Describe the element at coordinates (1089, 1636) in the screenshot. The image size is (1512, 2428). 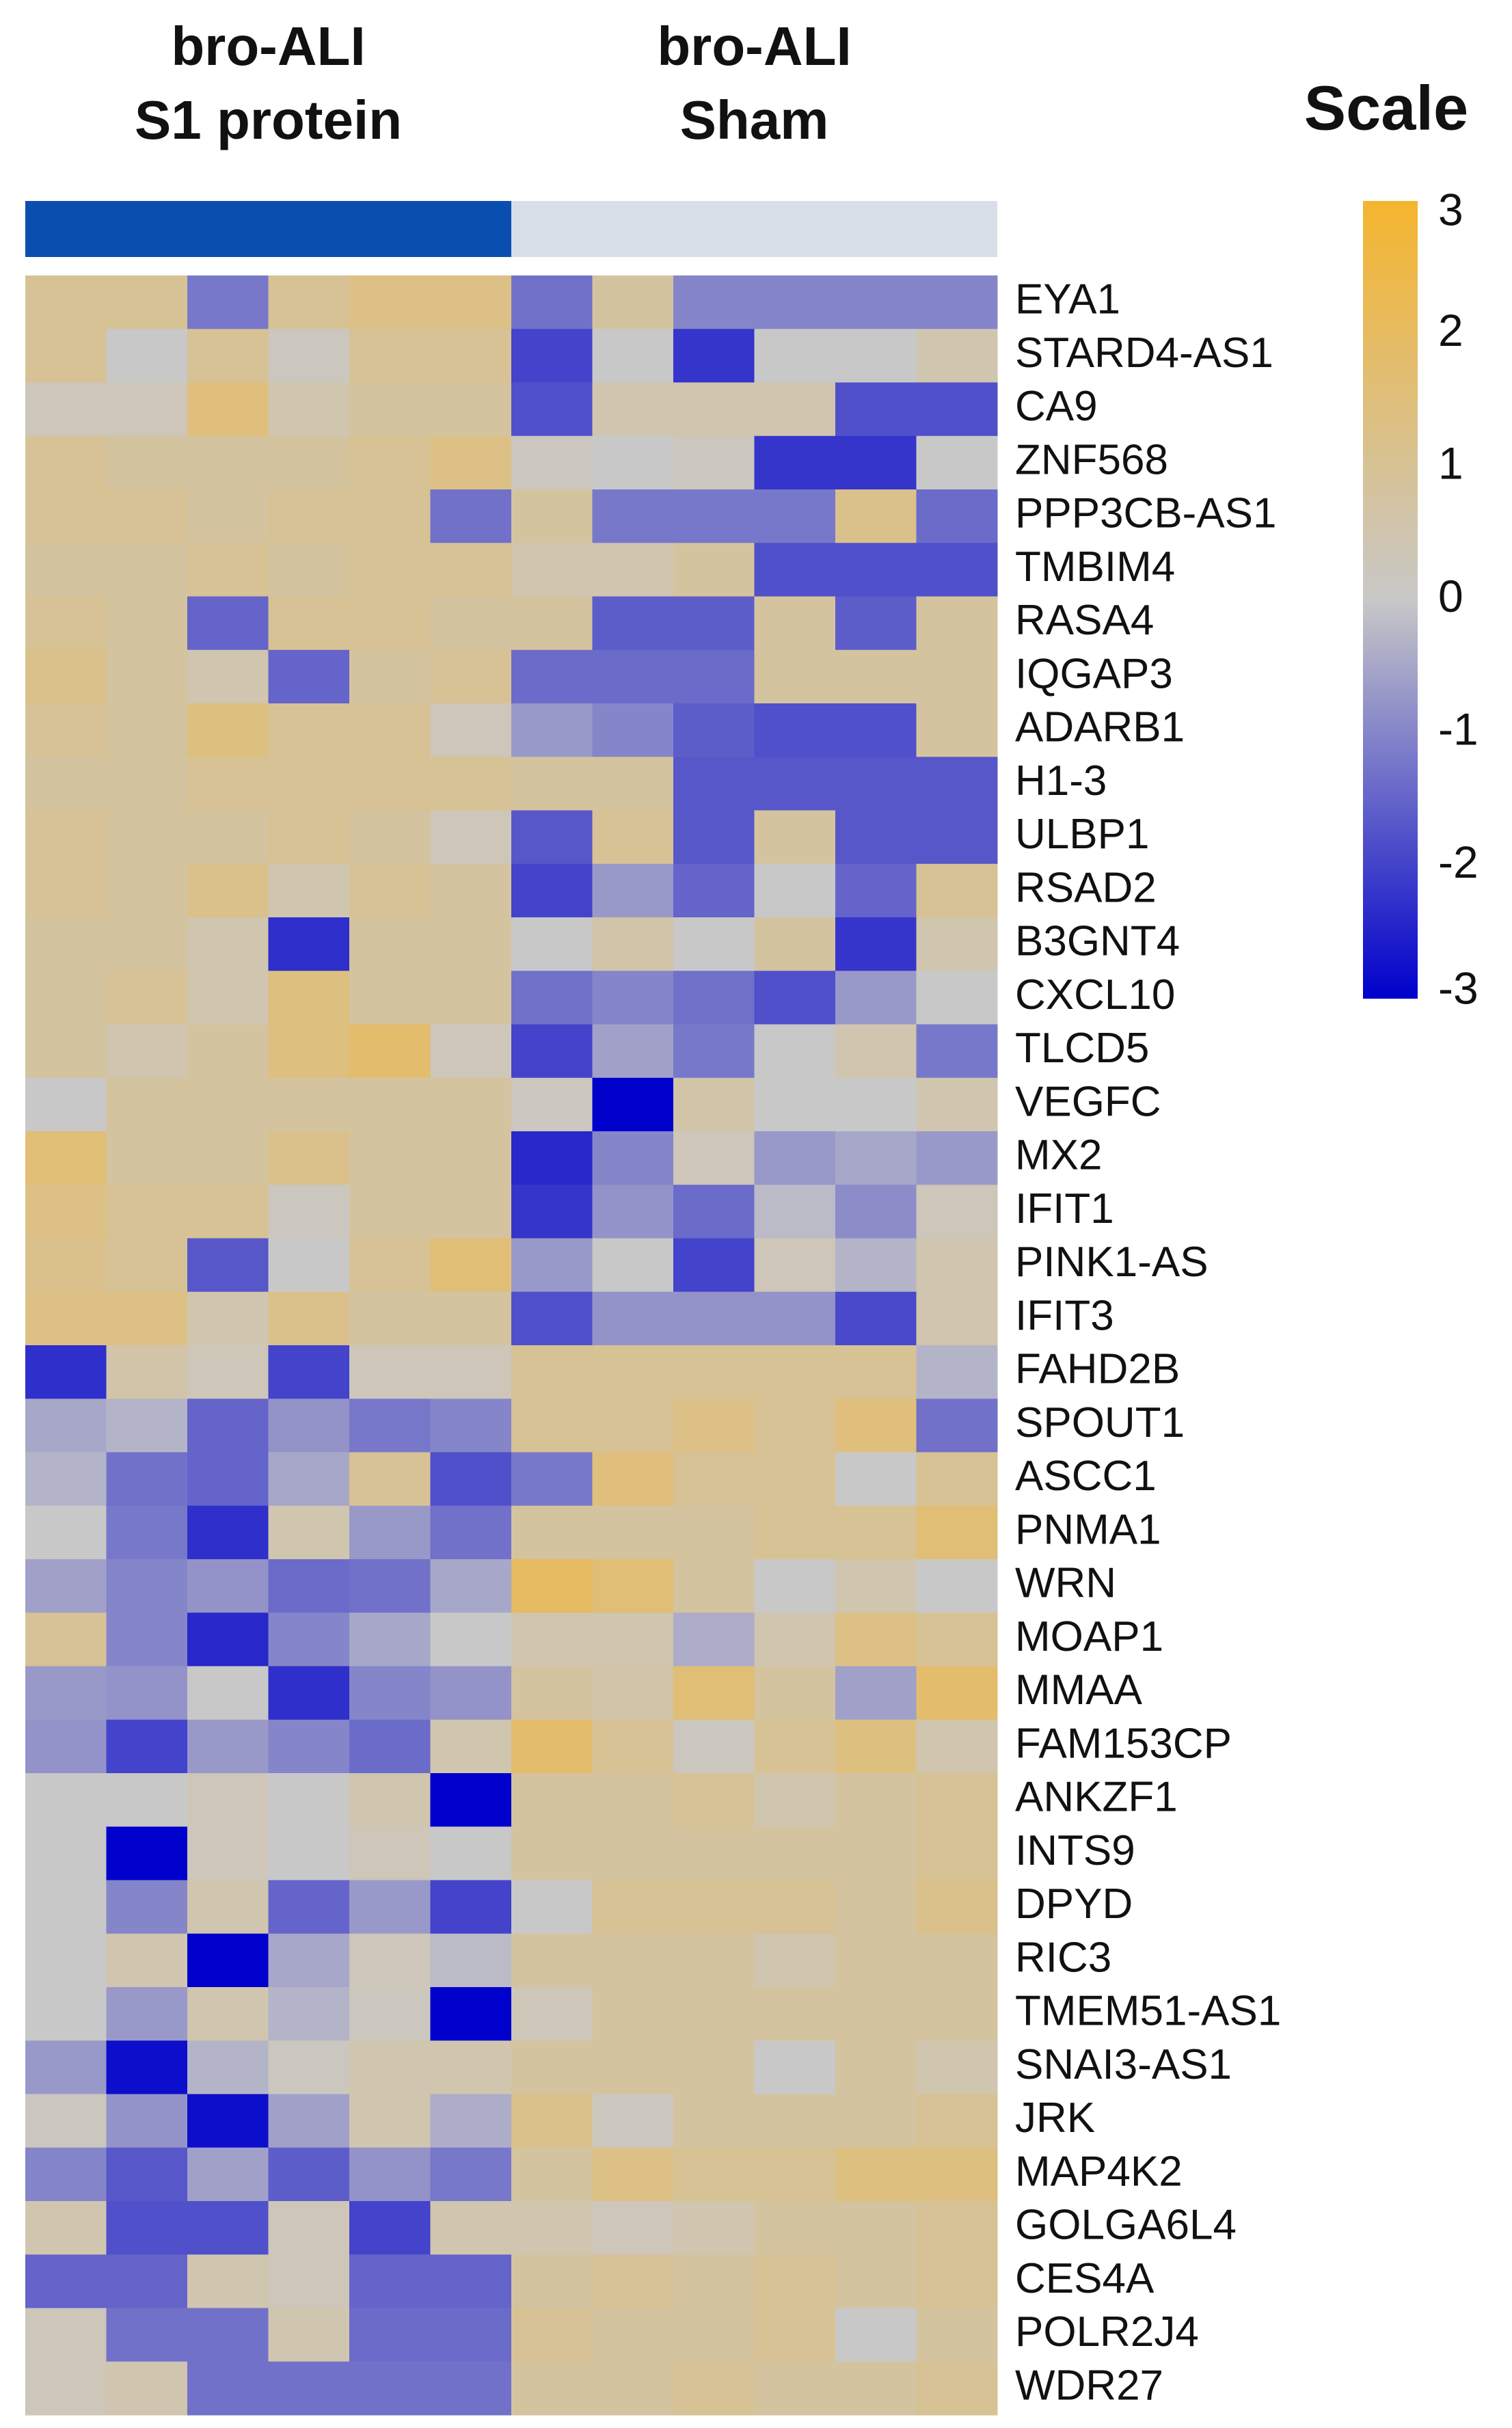
I see `row-label: MOAP1` at that location.